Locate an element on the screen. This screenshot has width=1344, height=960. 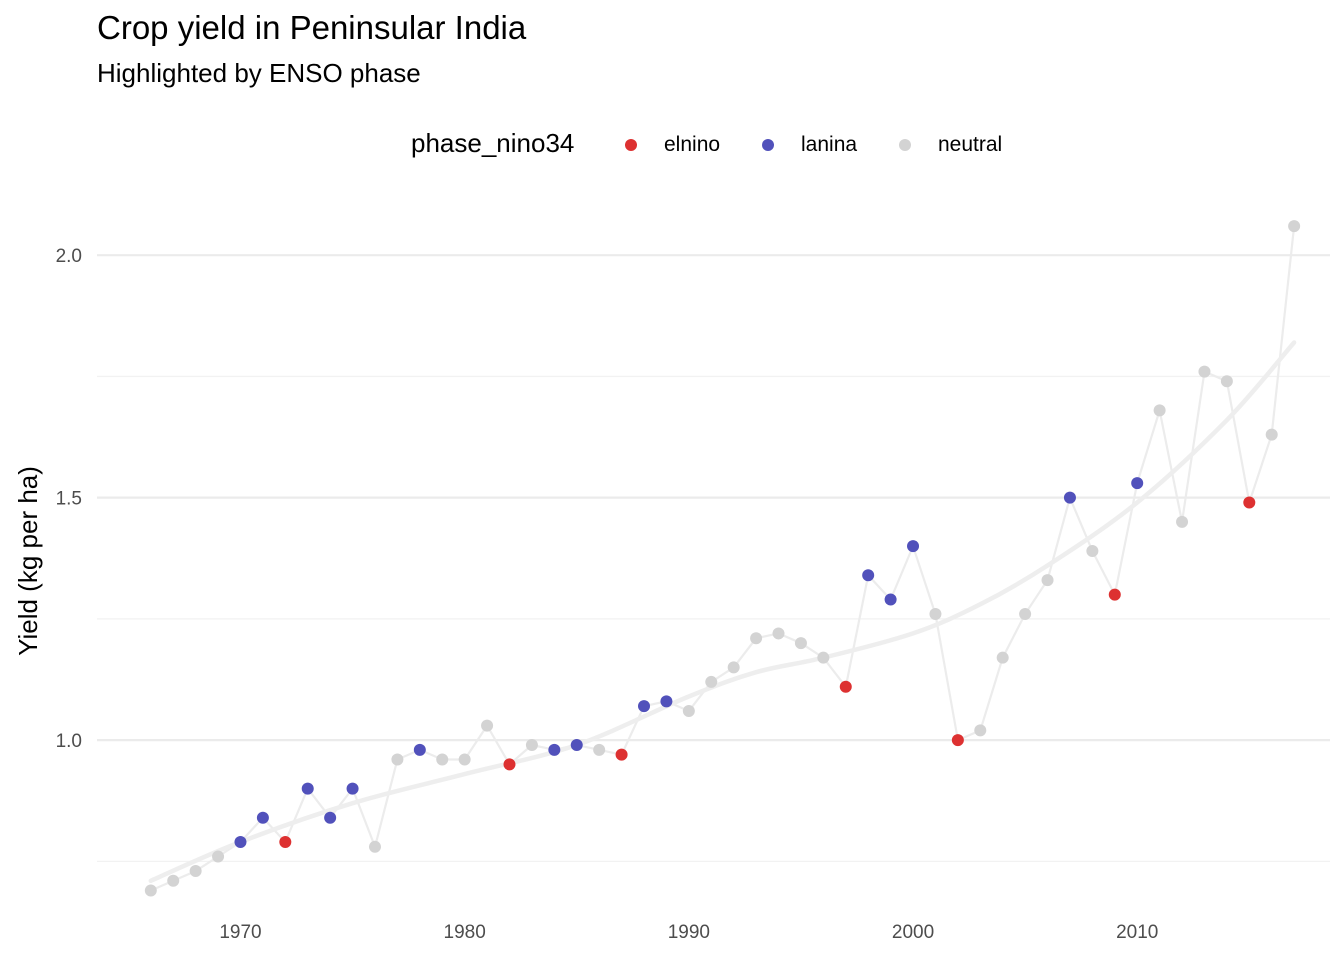
legend-key-elnino is located at coordinates (631, 145).